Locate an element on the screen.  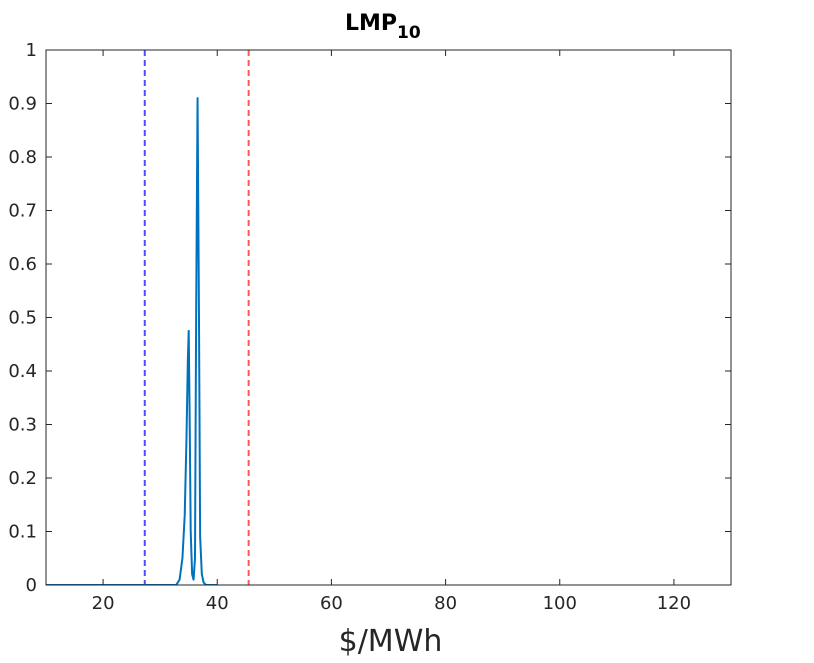
y-tick-label: 0.3 is located at coordinates (22, 425).